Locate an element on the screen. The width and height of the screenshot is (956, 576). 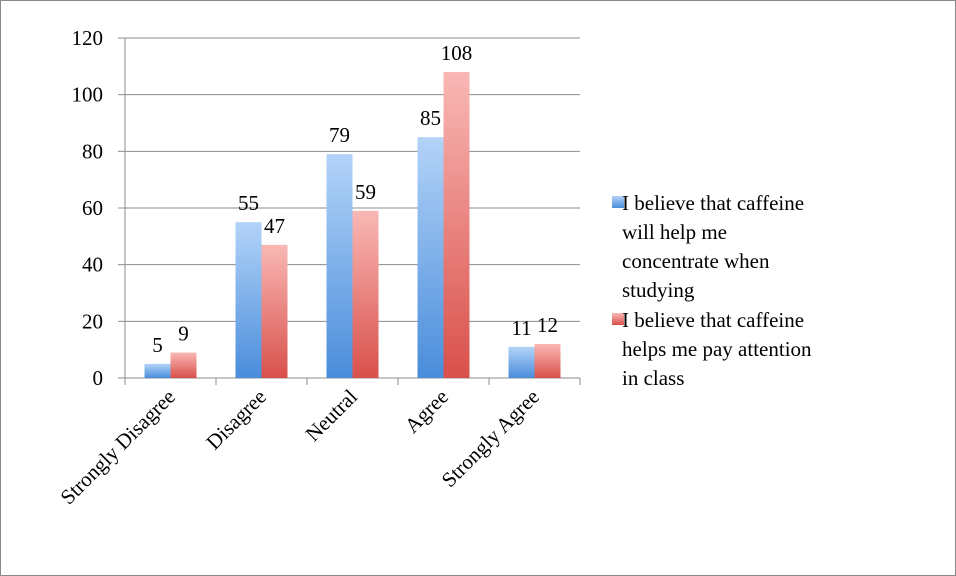
data-label: 9 is located at coordinates (183, 334).